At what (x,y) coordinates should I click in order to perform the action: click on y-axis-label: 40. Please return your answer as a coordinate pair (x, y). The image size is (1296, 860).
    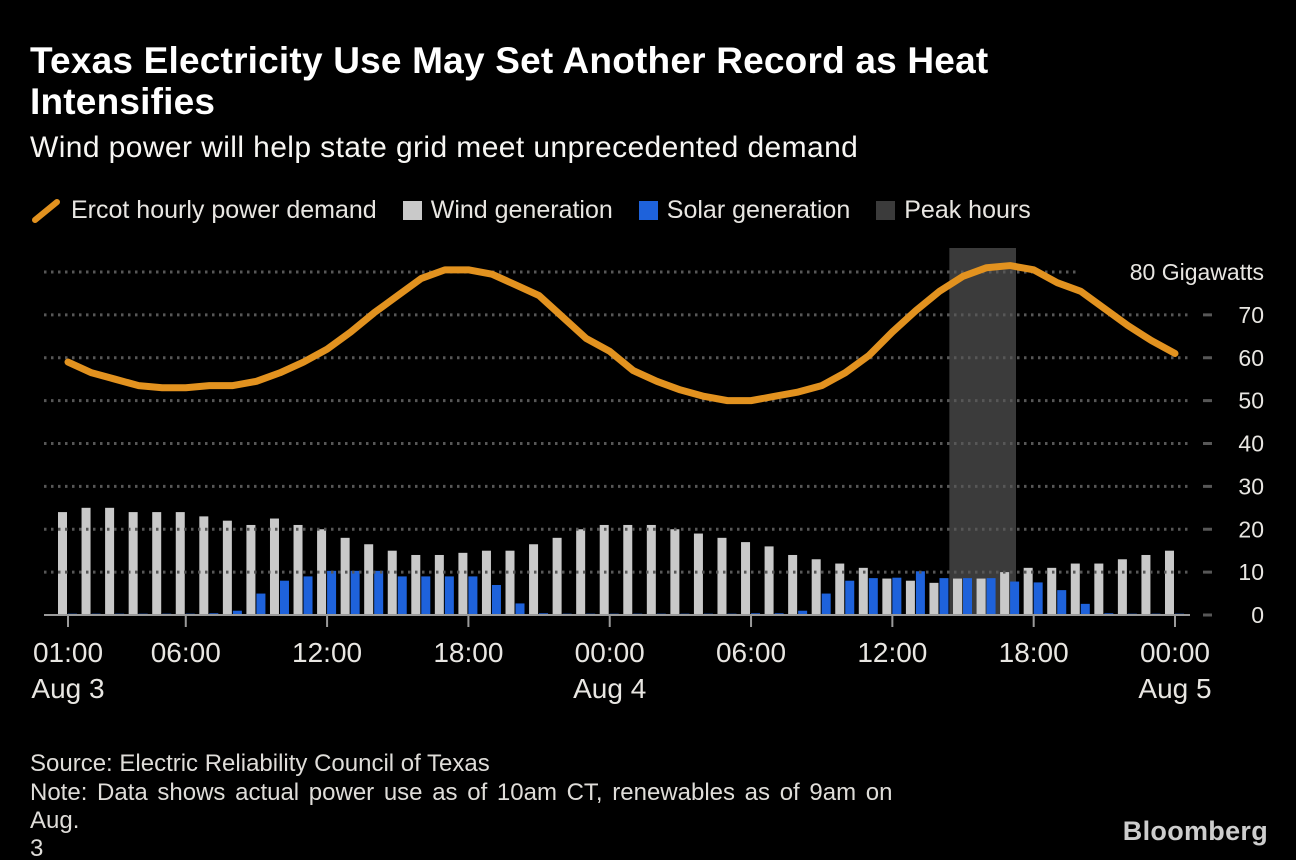
    Looking at the image, I should click on (1251, 444).